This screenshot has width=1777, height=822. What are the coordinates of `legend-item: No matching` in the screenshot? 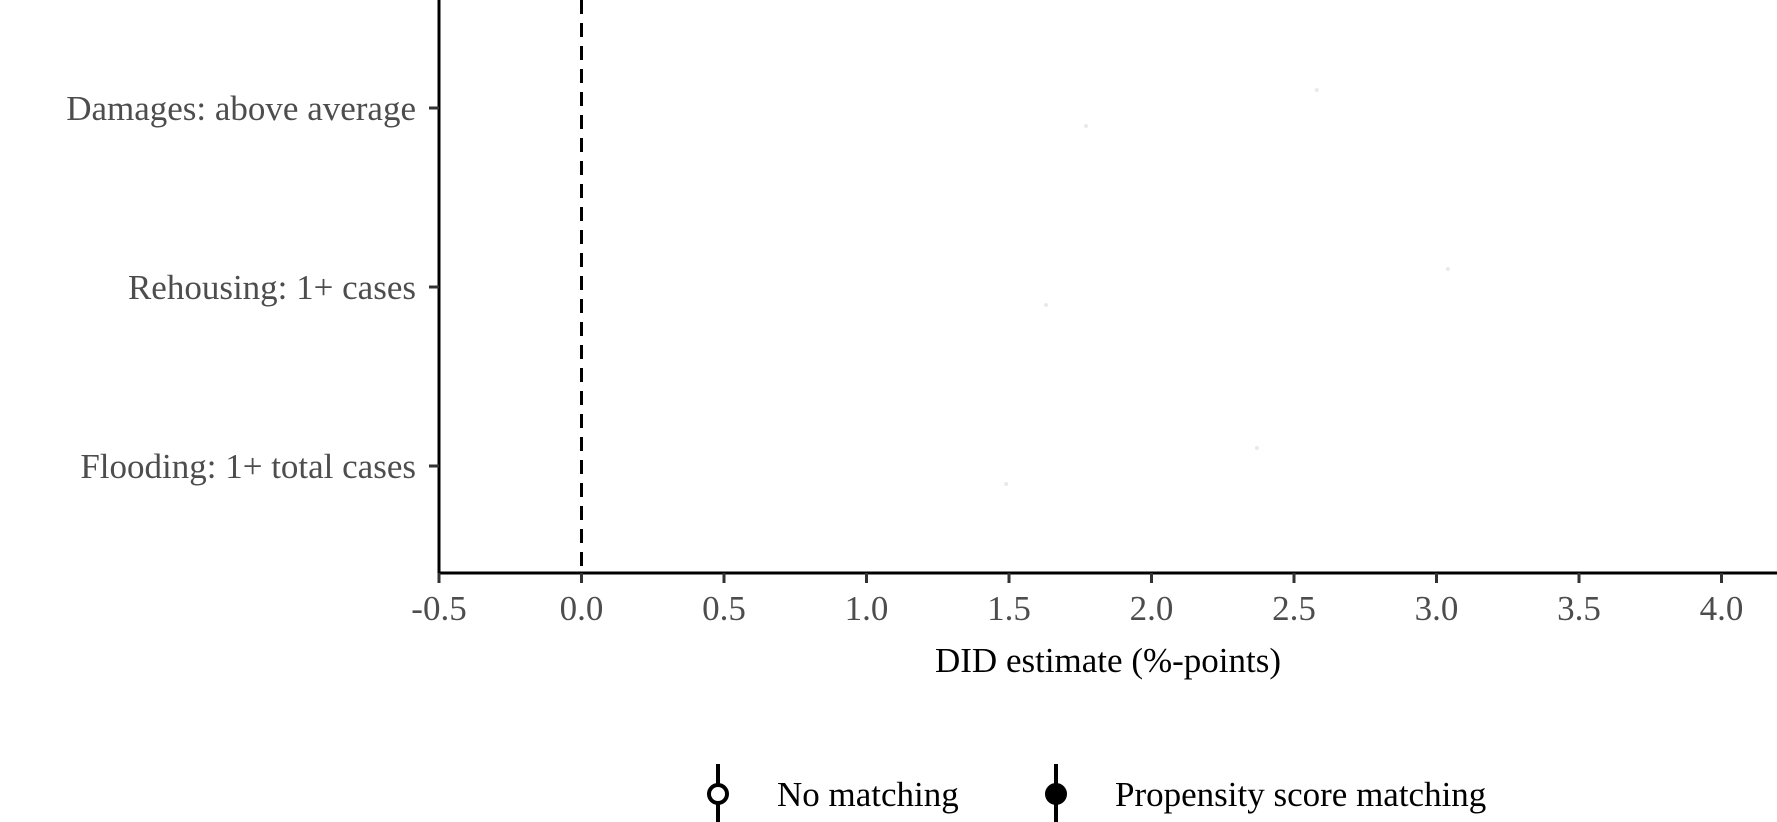 It's located at (833, 793).